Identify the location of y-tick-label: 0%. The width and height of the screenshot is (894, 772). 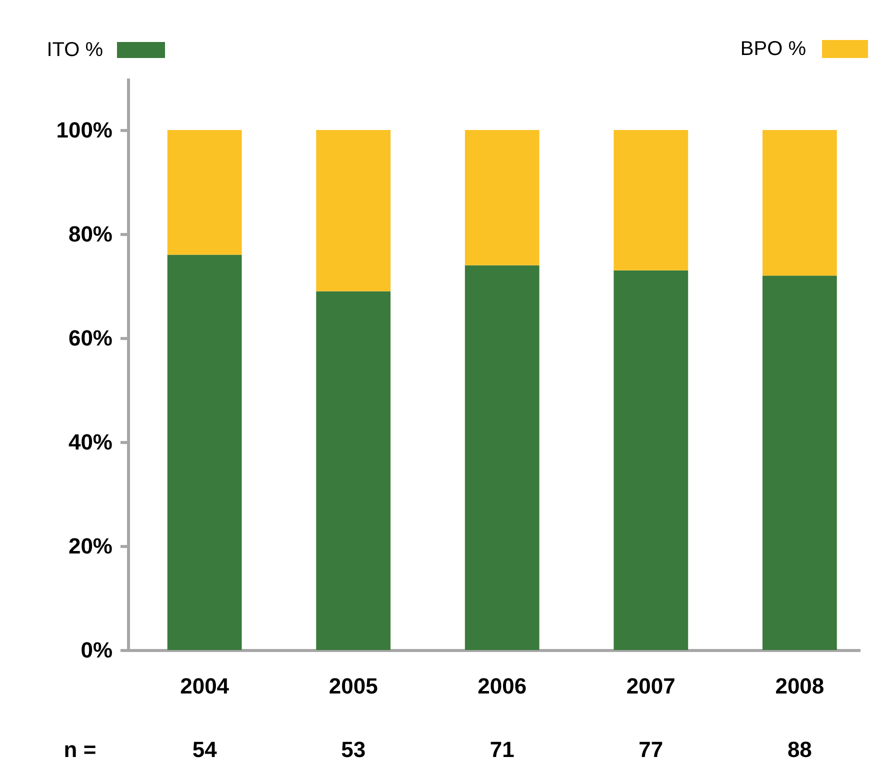
(96, 650).